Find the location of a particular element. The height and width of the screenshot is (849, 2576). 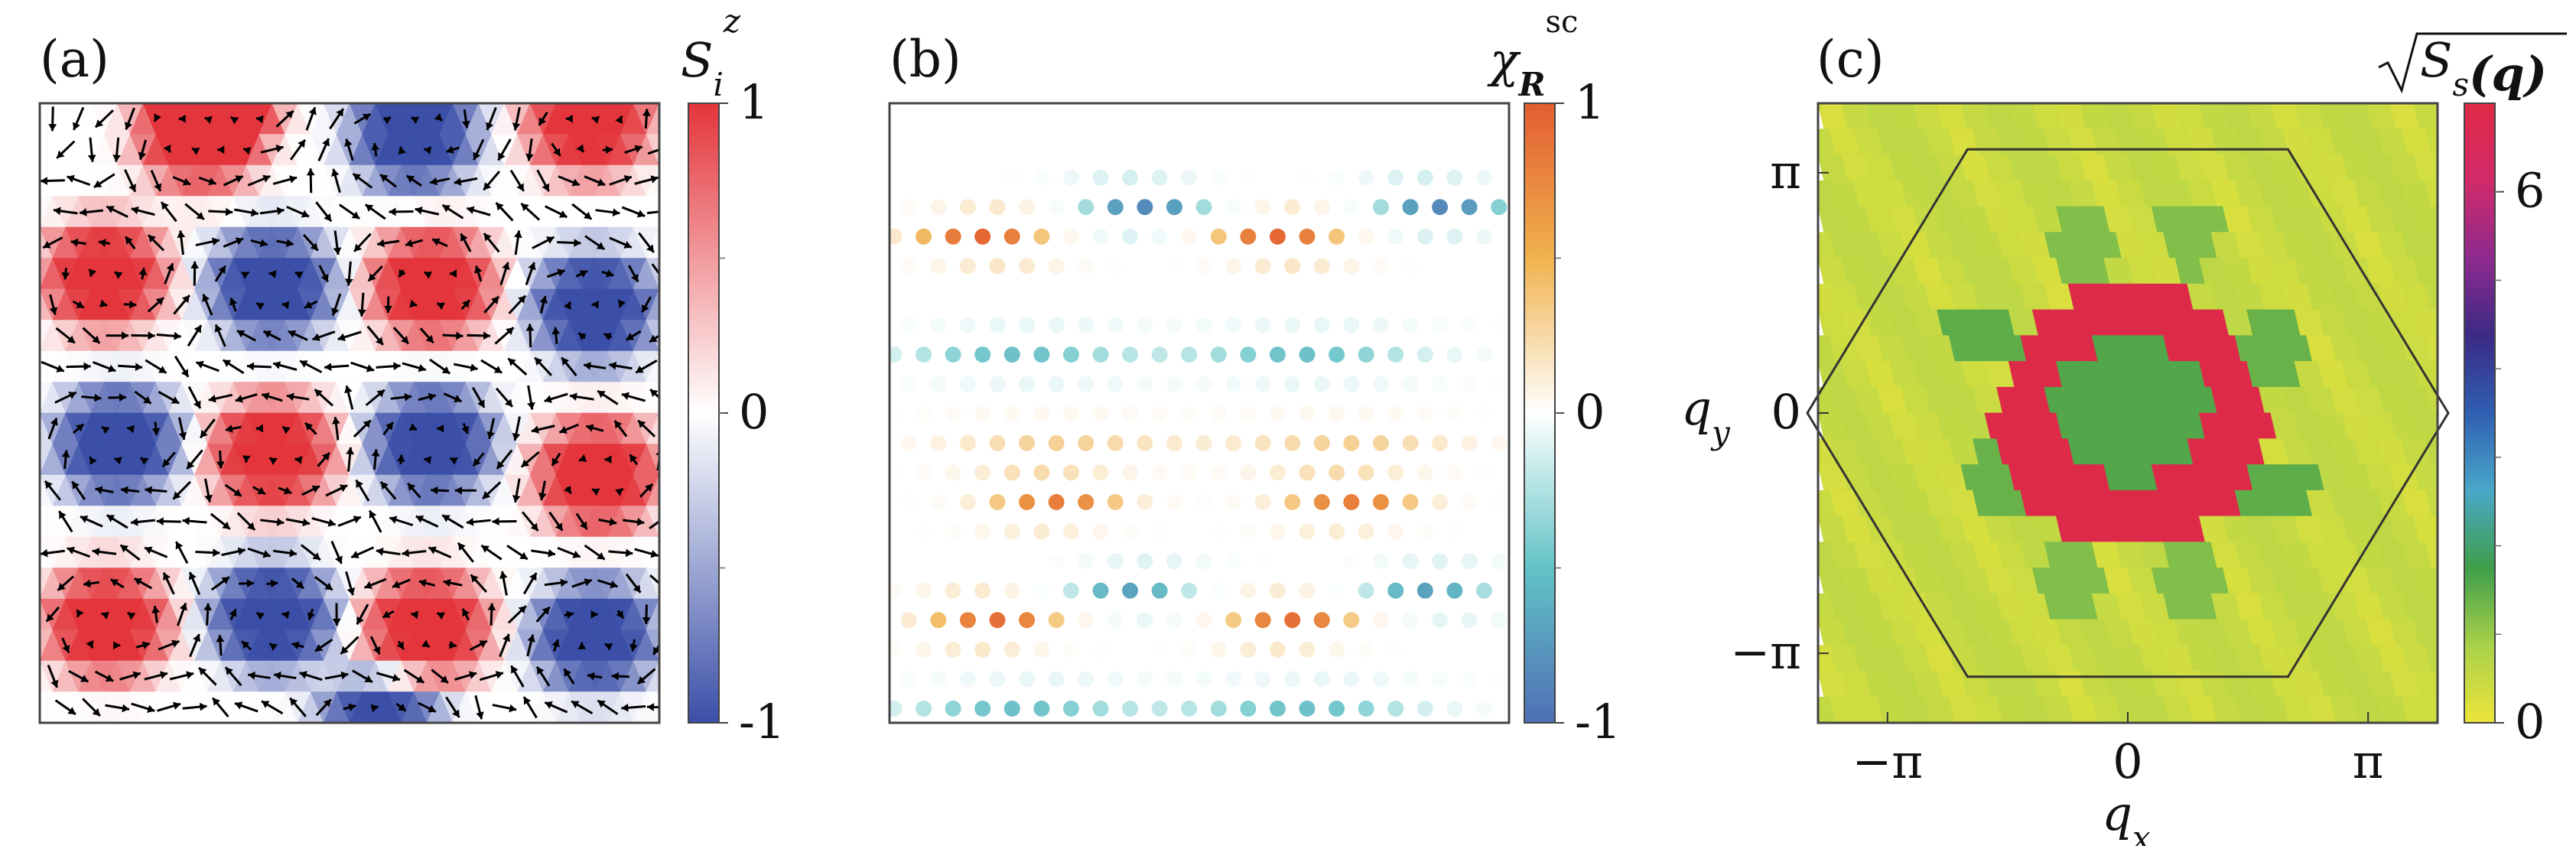

y-tick-label: π is located at coordinates (1785, 172).